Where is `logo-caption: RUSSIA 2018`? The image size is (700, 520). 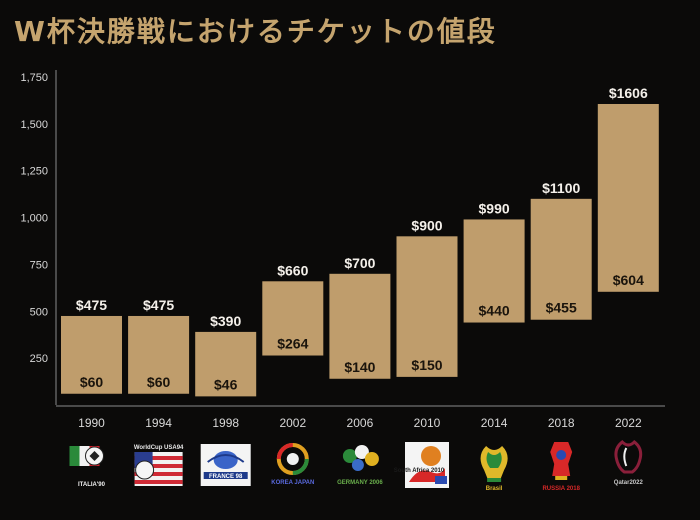
logo-caption: RUSSIA 2018 is located at coordinates (561, 489).